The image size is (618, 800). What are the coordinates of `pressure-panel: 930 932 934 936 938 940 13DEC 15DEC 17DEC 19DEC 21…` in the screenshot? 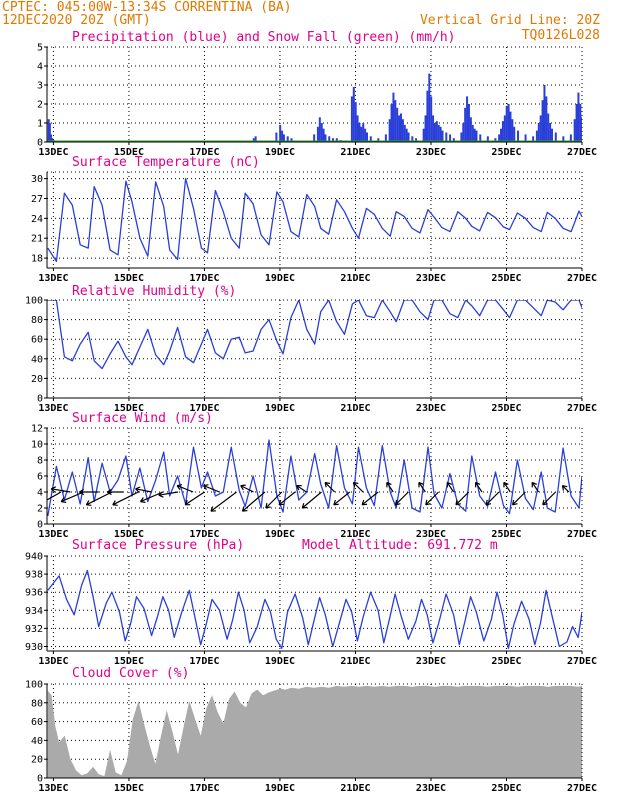 It's located at (311, 610).